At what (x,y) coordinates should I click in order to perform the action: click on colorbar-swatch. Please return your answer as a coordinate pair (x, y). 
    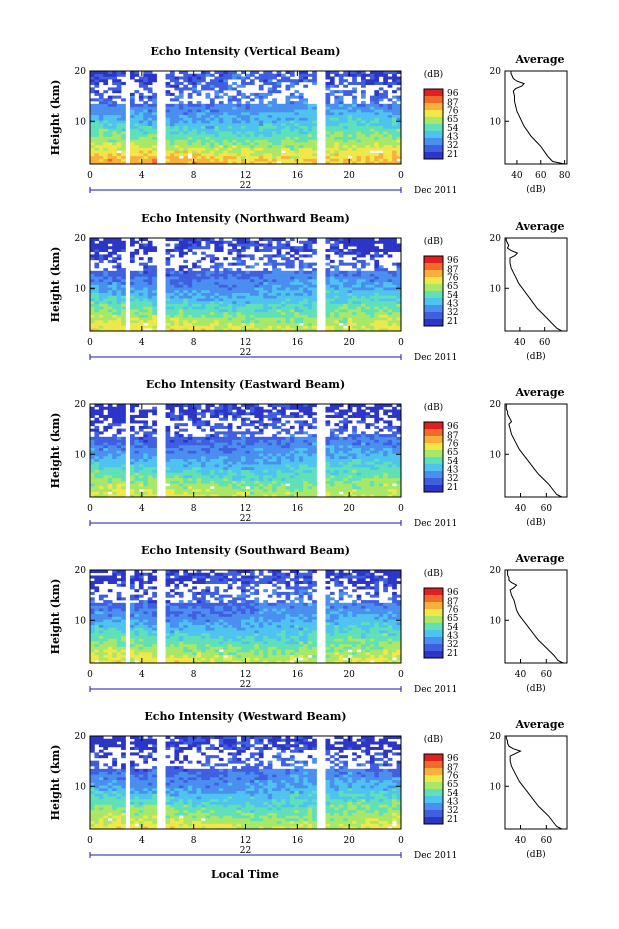
    Looking at the image, I should click on (433, 287).